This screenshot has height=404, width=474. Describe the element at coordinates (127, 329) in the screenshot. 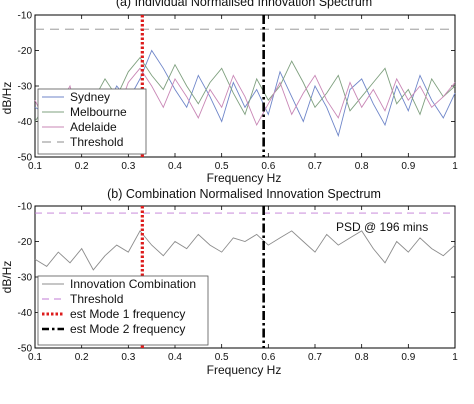

I see `legend-label: est Mode 2 frequency` at that location.